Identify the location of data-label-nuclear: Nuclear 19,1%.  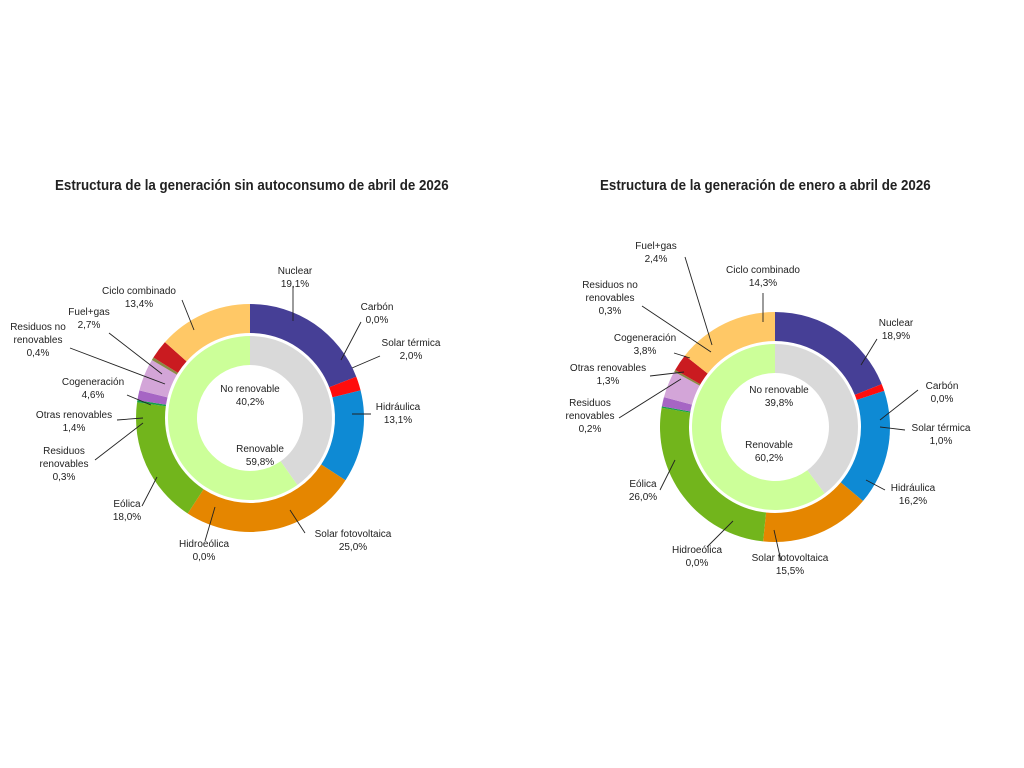
(295, 278).